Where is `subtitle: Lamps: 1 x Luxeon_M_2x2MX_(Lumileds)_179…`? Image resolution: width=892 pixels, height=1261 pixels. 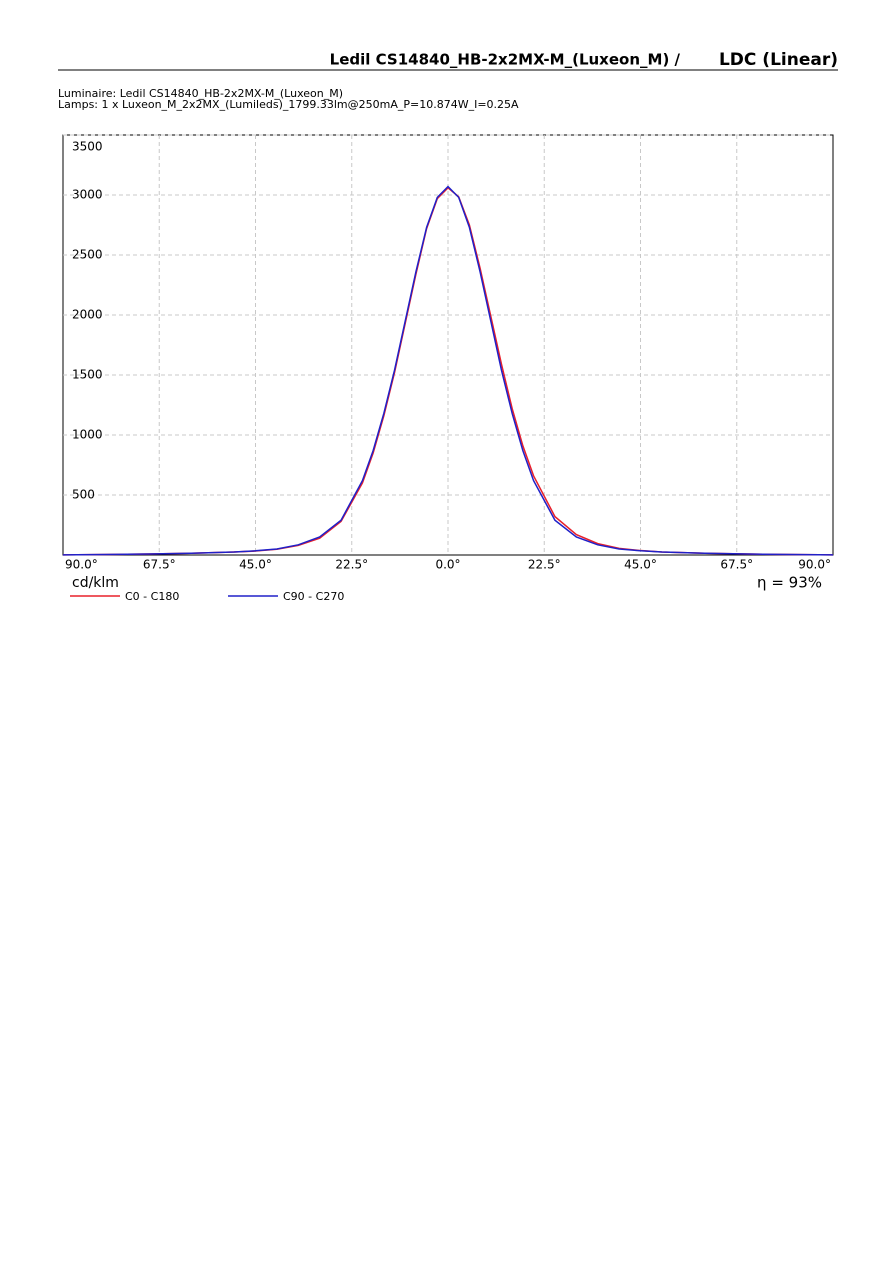 subtitle: Lamps: 1 x Luxeon_M_2x2MX_(Lumileds)_179… is located at coordinates (288, 104).